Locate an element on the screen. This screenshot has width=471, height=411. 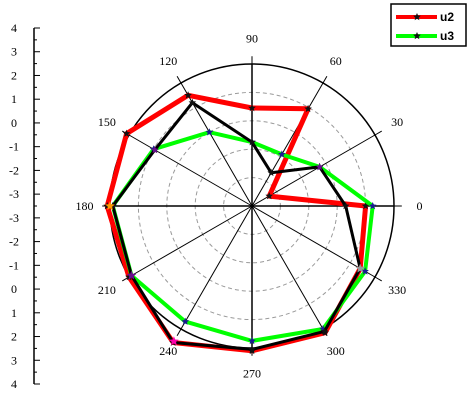
legend-label: u3 is located at coordinates (447, 36).